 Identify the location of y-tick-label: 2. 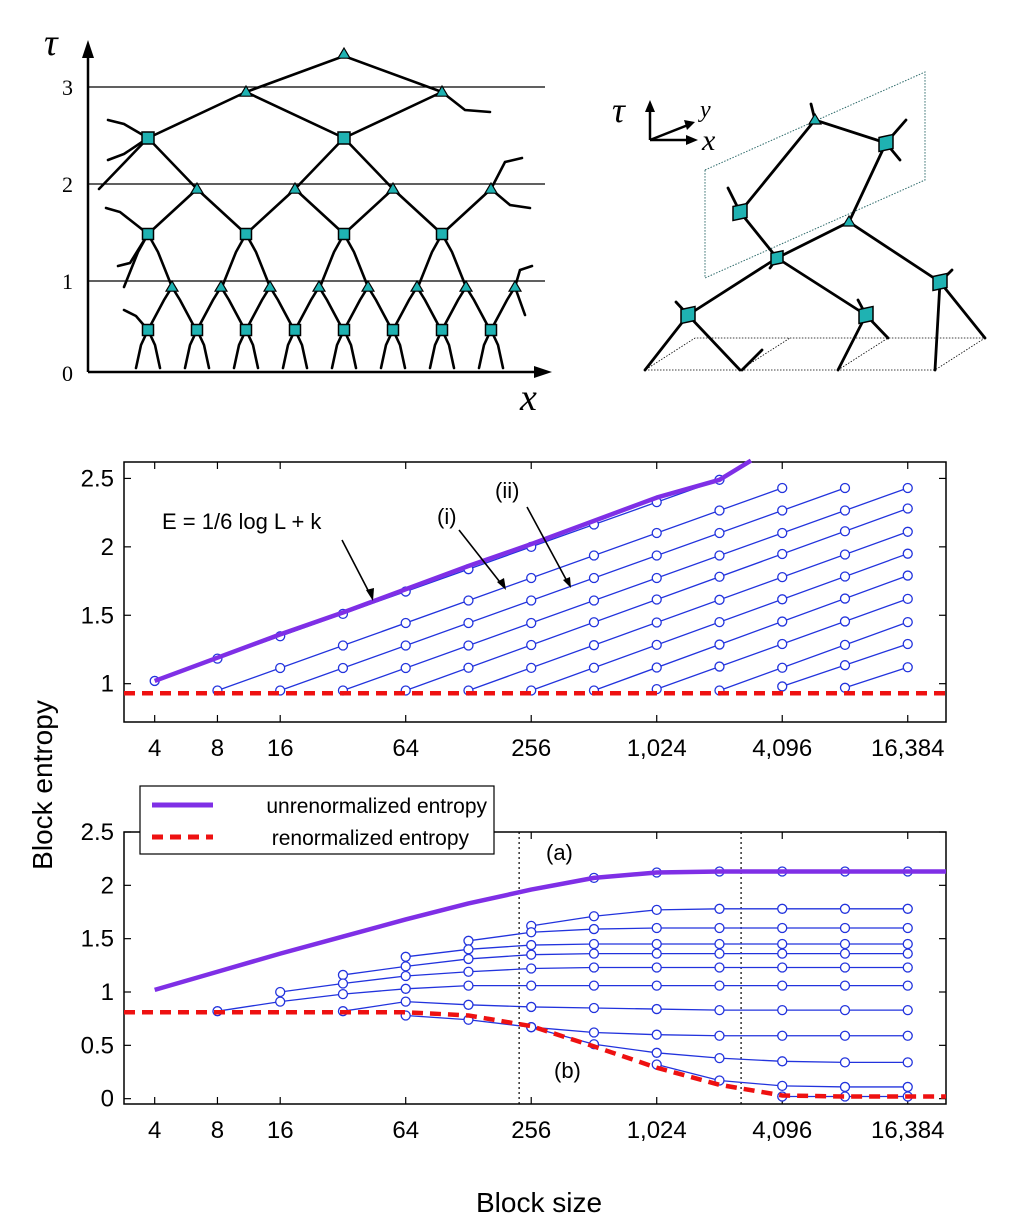
(107, 885).